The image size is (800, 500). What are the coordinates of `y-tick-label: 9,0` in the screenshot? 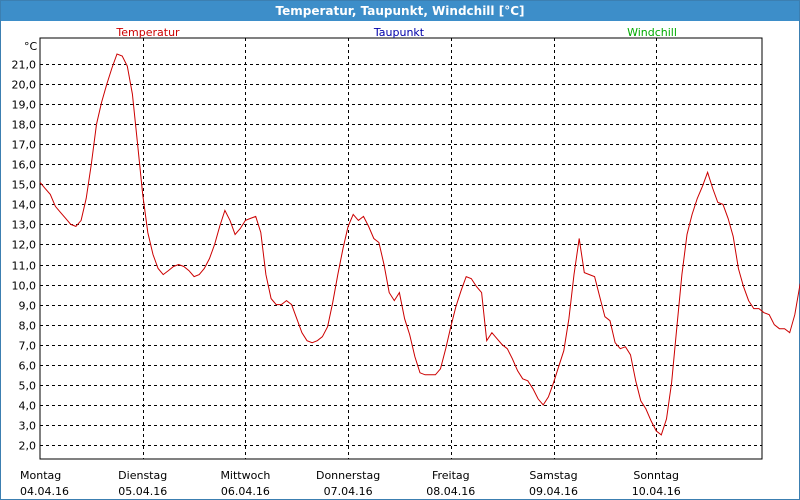 It's located at (28, 306).